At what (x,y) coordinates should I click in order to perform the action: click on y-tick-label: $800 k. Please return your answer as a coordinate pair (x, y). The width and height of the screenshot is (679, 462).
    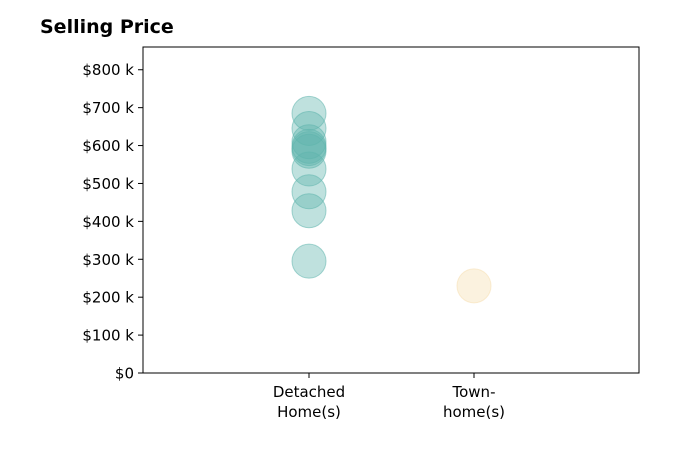
    Looking at the image, I should click on (108, 70).